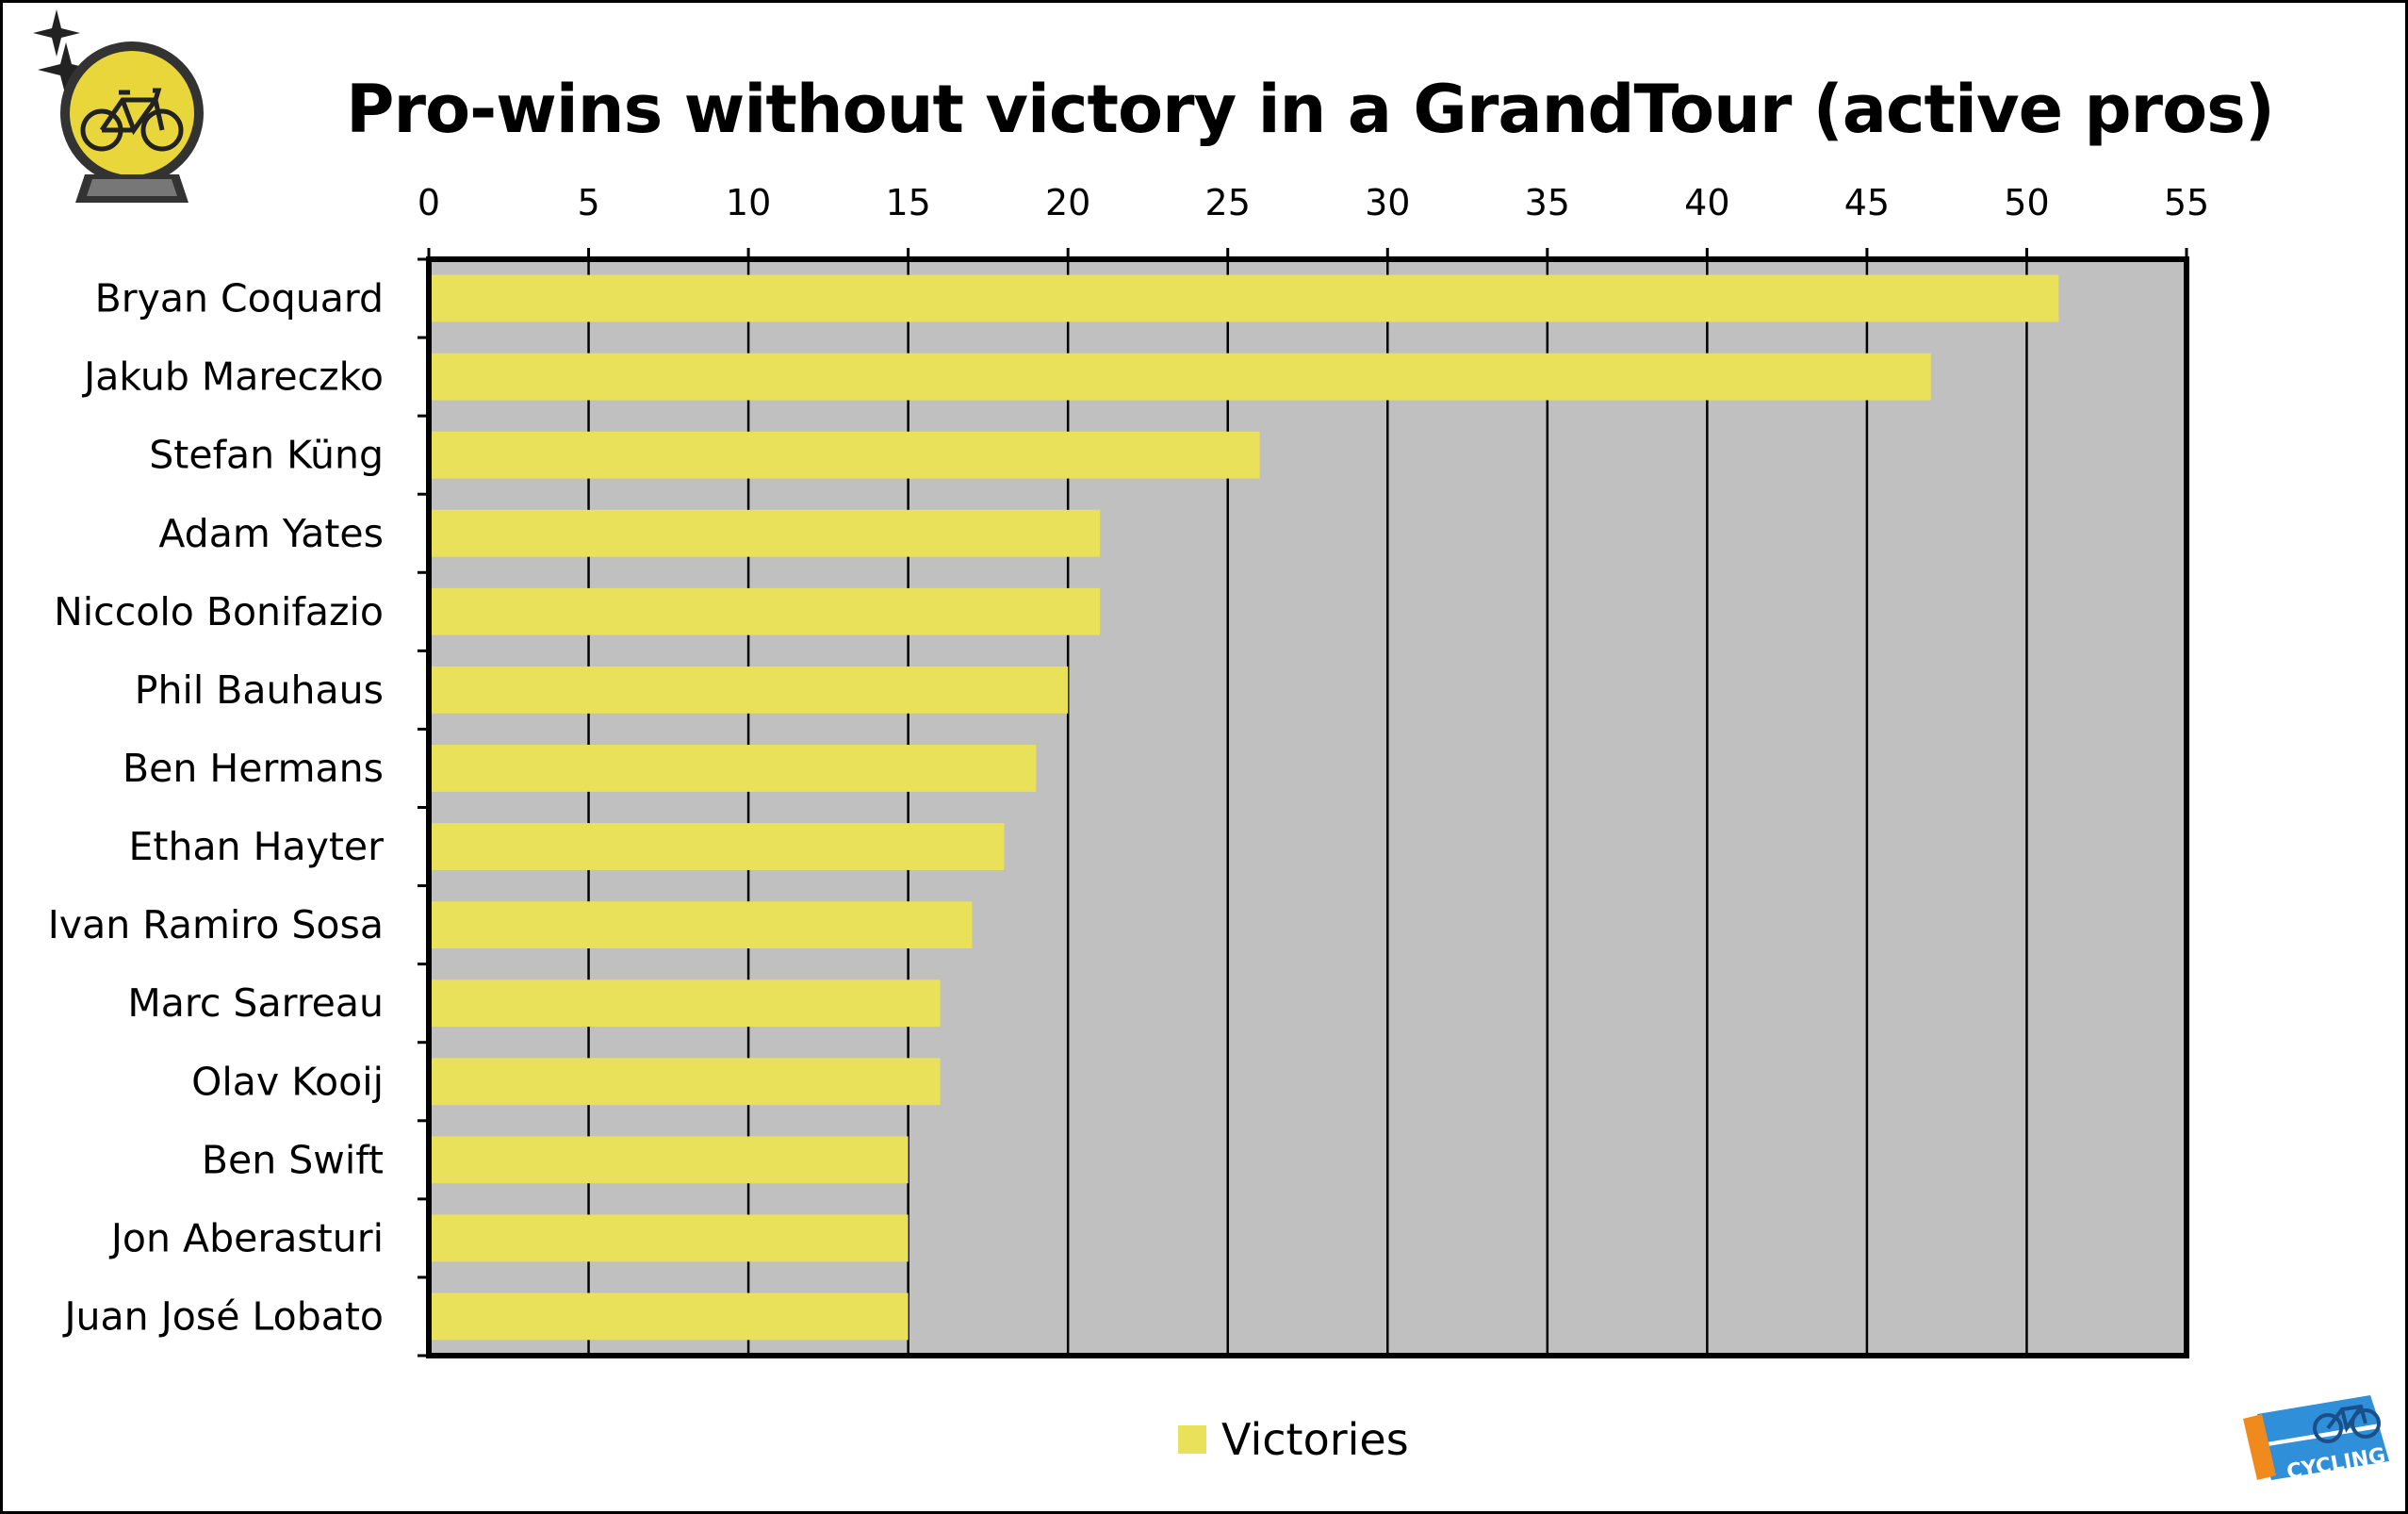 The height and width of the screenshot is (1514, 2408). Describe the element at coordinates (1192, 1439) in the screenshot. I see `legend-swatch` at that location.